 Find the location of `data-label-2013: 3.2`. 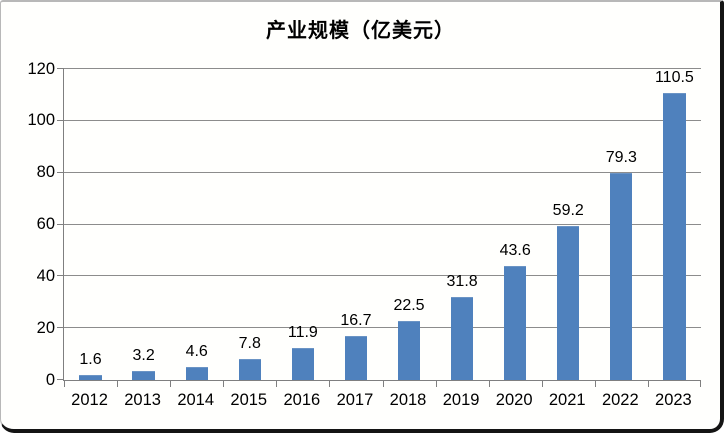

data-label-2013: 3.2 is located at coordinates (143, 355).